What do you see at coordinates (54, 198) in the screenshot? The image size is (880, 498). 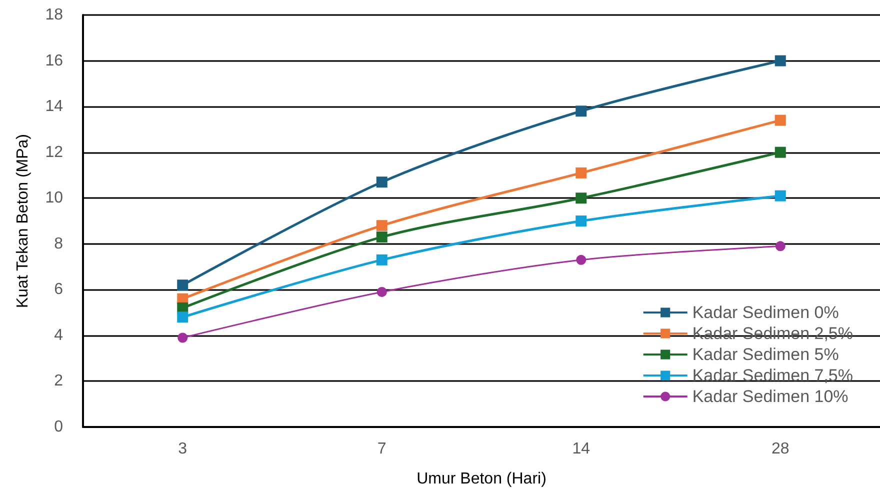 I see `y-tick-label: 10` at bounding box center [54, 198].